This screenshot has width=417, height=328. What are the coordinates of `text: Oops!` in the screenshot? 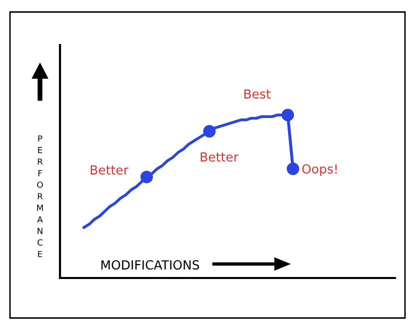 It's located at (319, 170).